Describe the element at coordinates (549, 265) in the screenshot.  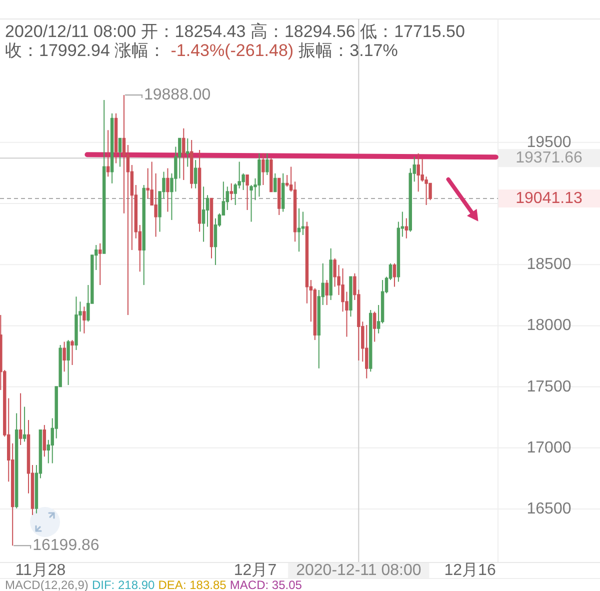
I see `y-tick-label: 18500` at that location.